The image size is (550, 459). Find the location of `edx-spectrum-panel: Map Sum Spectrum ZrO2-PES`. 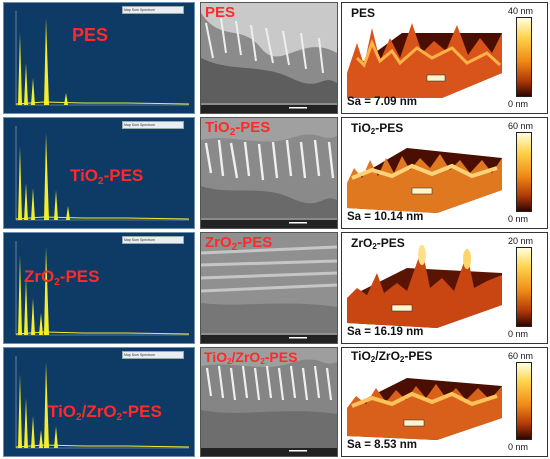

edx-spectrum-panel: Map Sum Spectrum ZrO2-PES is located at coordinates (99, 288).